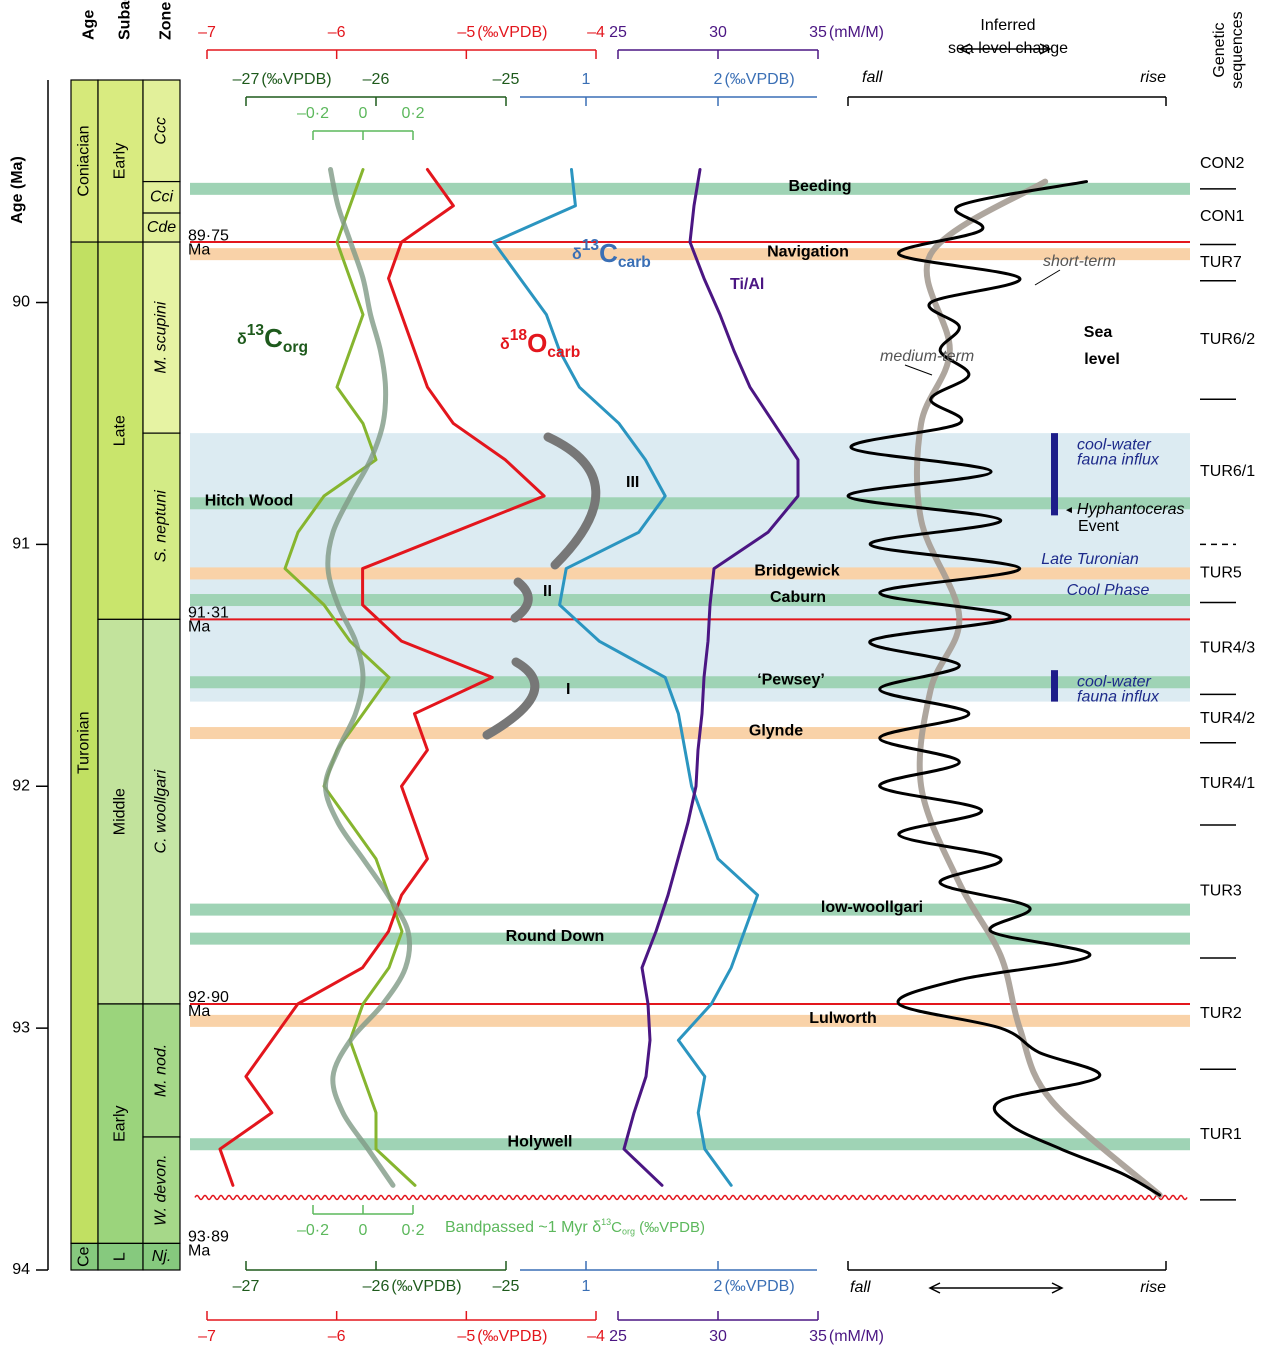 The height and width of the screenshot is (1348, 1269). What do you see at coordinates (161, 1189) in the screenshot?
I see `column-label: W. devon.` at bounding box center [161, 1189].